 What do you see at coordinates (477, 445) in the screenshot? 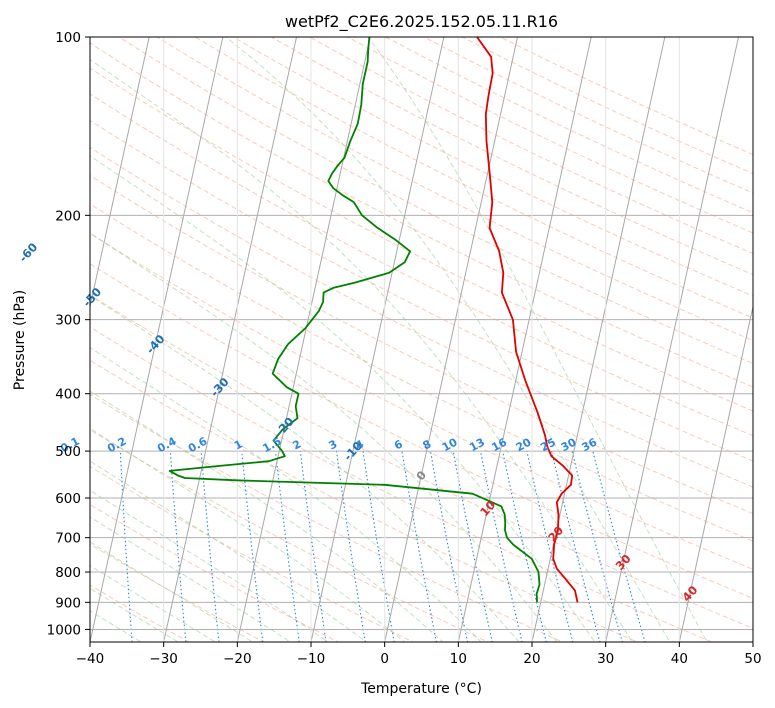
I see `mixing-ratio-label: 13` at bounding box center [477, 445].